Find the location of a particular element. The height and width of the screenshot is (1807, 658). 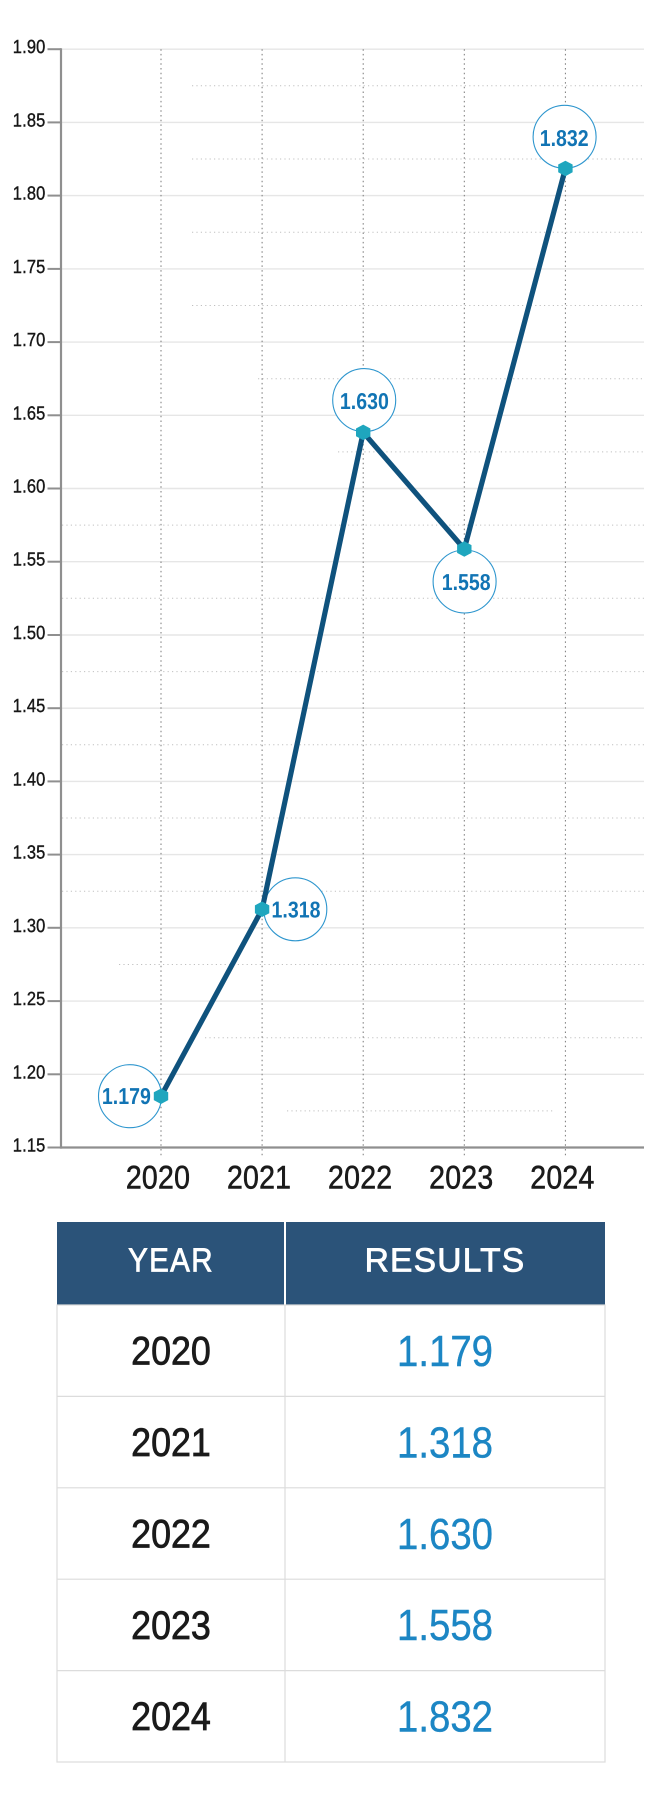

svg-text: 1.55 is located at coordinates (29, 560).